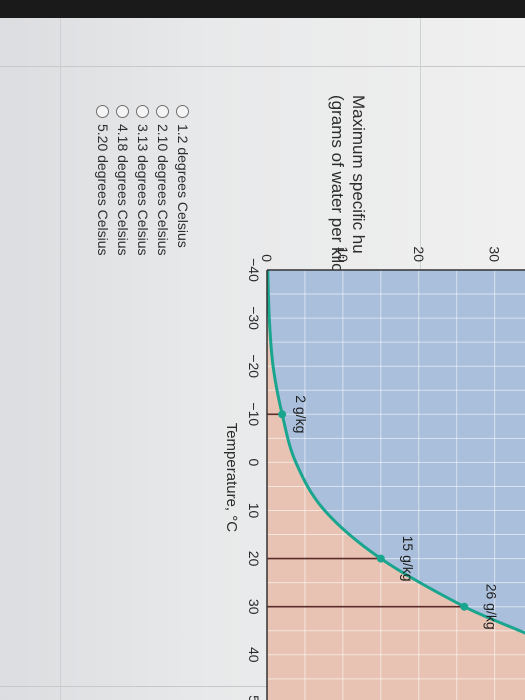 This screenshot has width=525, height=700. What do you see at coordinates (183, 186) in the screenshot?
I see `option-label: 1.2 degrees Celsius` at bounding box center [183, 186].